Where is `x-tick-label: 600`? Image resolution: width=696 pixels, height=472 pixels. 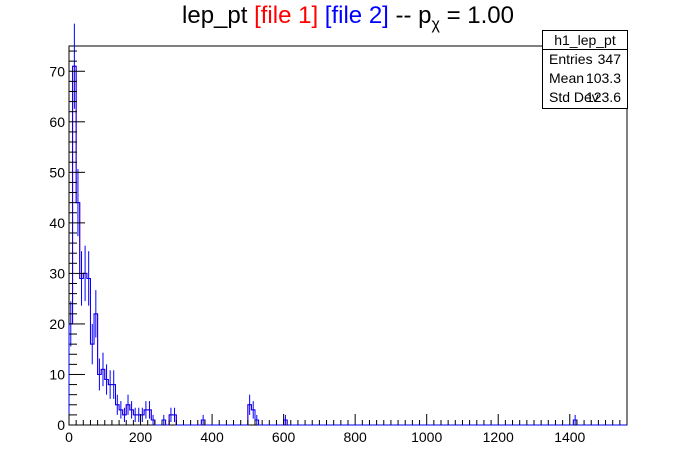
x-tick-label: 600 is located at coordinates (284, 437).